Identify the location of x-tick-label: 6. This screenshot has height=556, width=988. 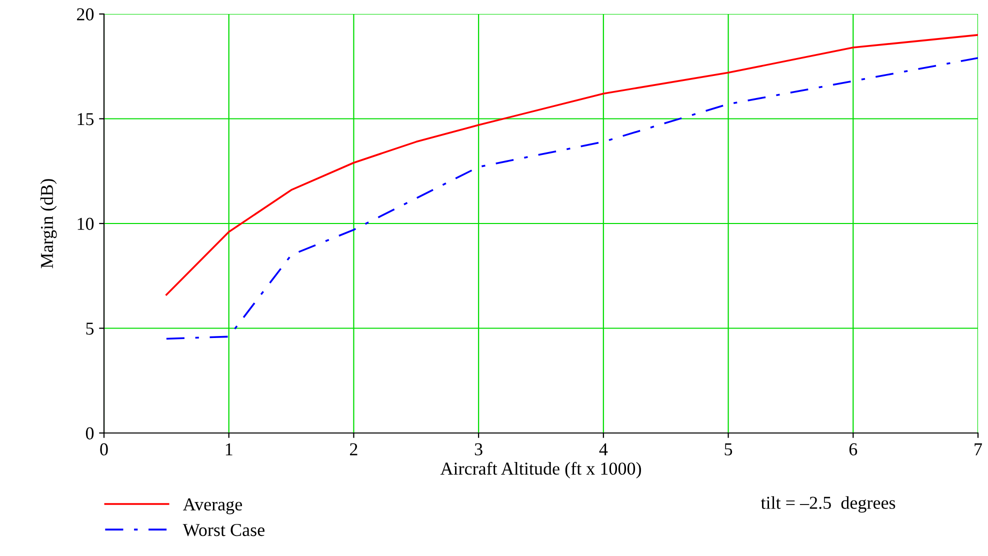
(853, 449).